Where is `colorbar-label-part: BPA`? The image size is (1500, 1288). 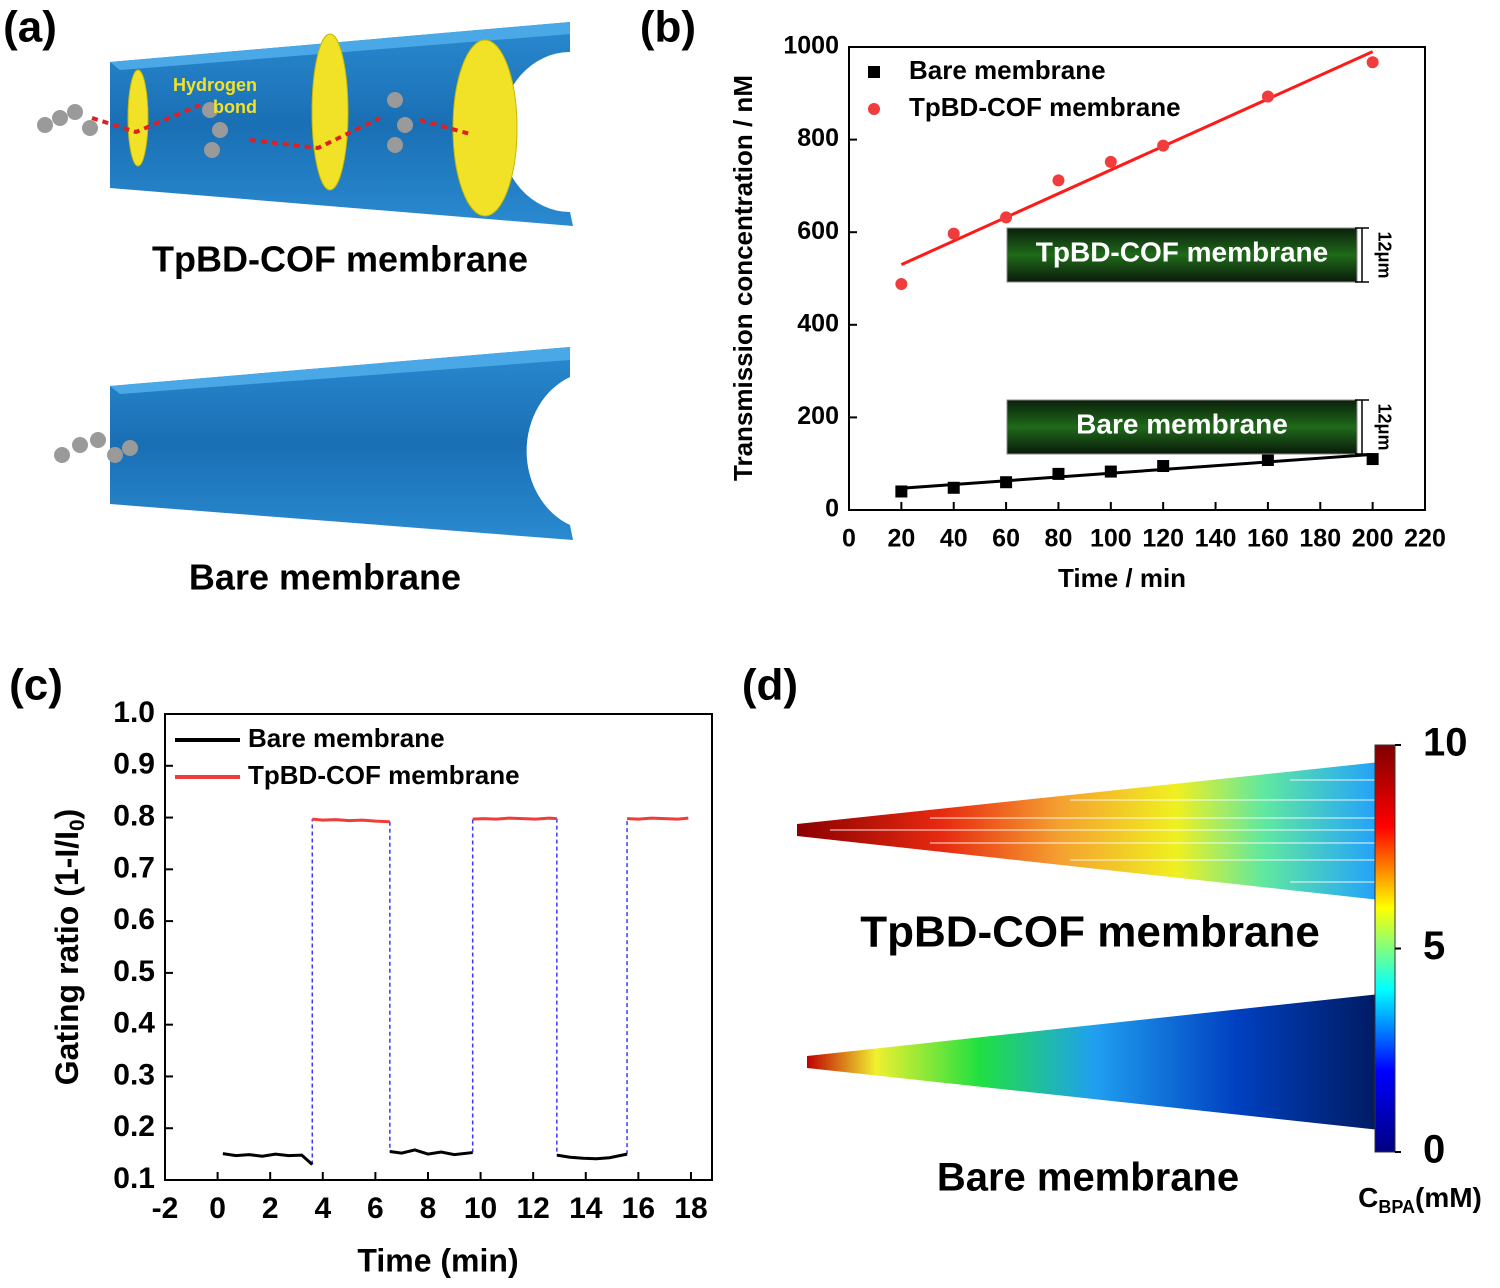
colorbar-label-part: BPA is located at coordinates (1396, 1207).